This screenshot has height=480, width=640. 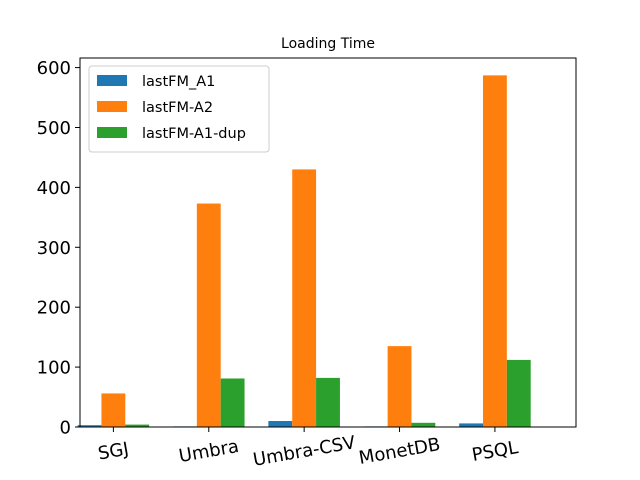 I want to click on bar-lastfm-a1-dup-umbra, so click(x=232, y=402).